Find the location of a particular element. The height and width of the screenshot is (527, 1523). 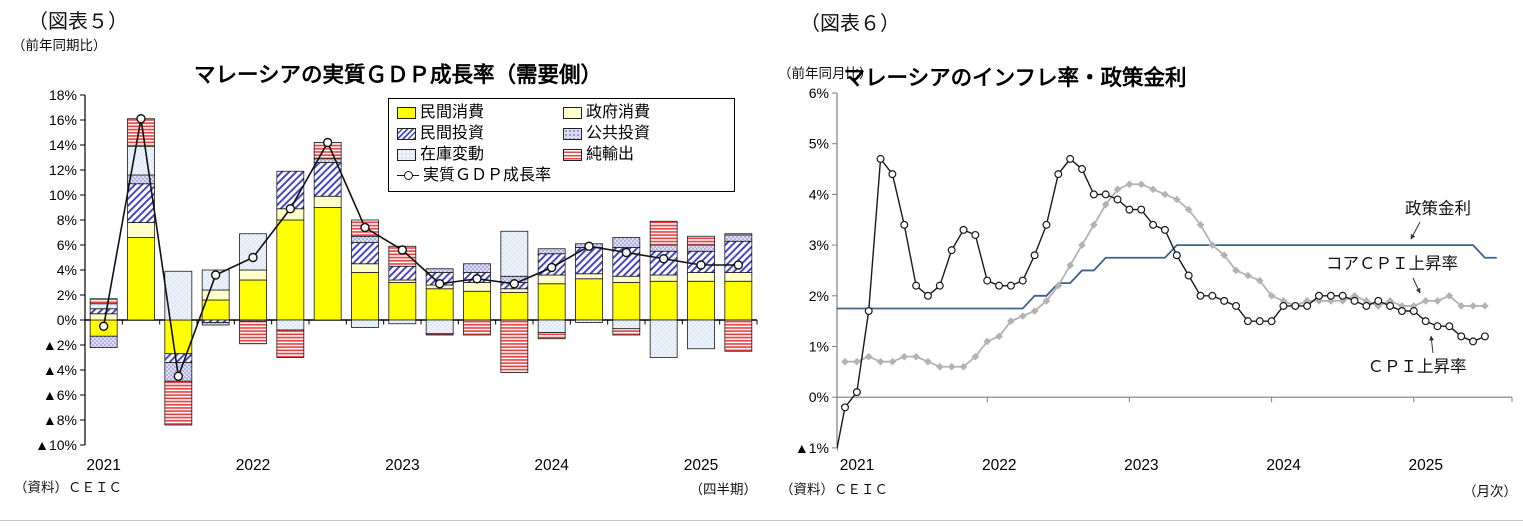

y-axis-label: ▲10% is located at coordinates (56, 445).